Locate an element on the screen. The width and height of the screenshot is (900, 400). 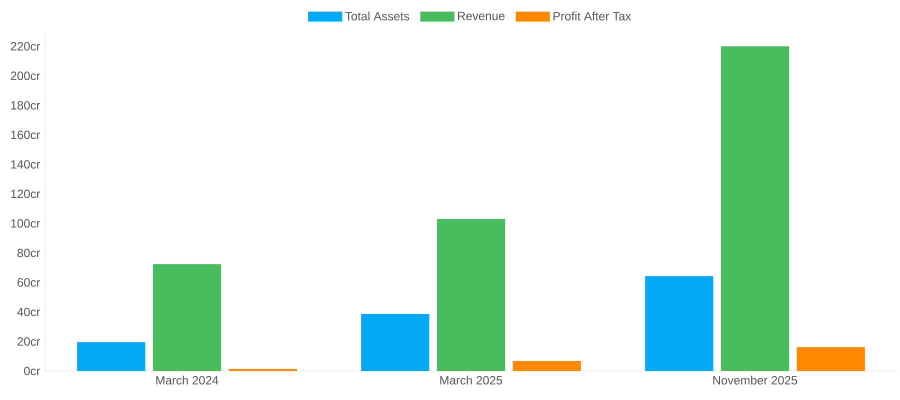
x-tick-label: March 2024 is located at coordinates (187, 380).